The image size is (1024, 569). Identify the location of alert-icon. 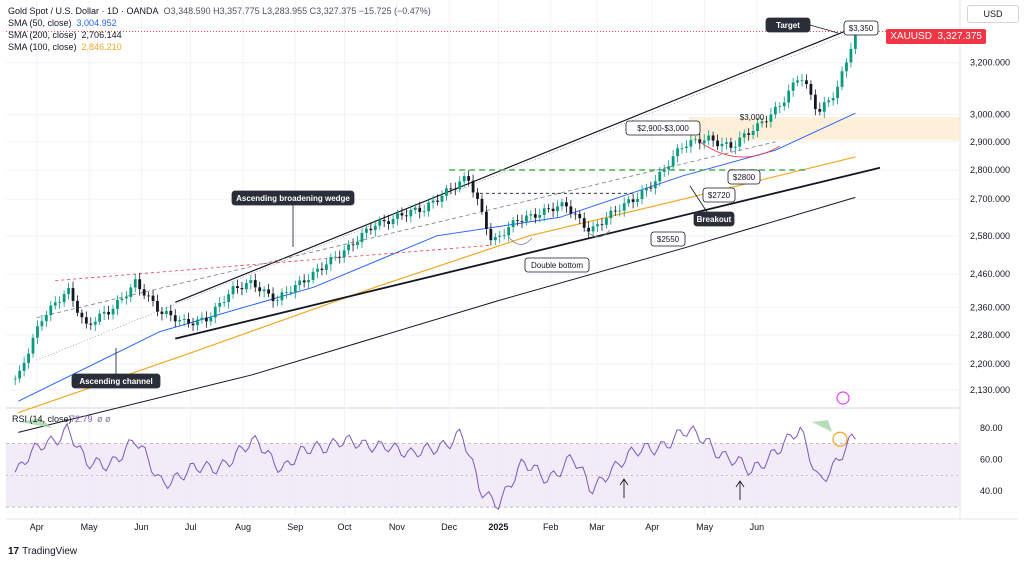
(843, 398).